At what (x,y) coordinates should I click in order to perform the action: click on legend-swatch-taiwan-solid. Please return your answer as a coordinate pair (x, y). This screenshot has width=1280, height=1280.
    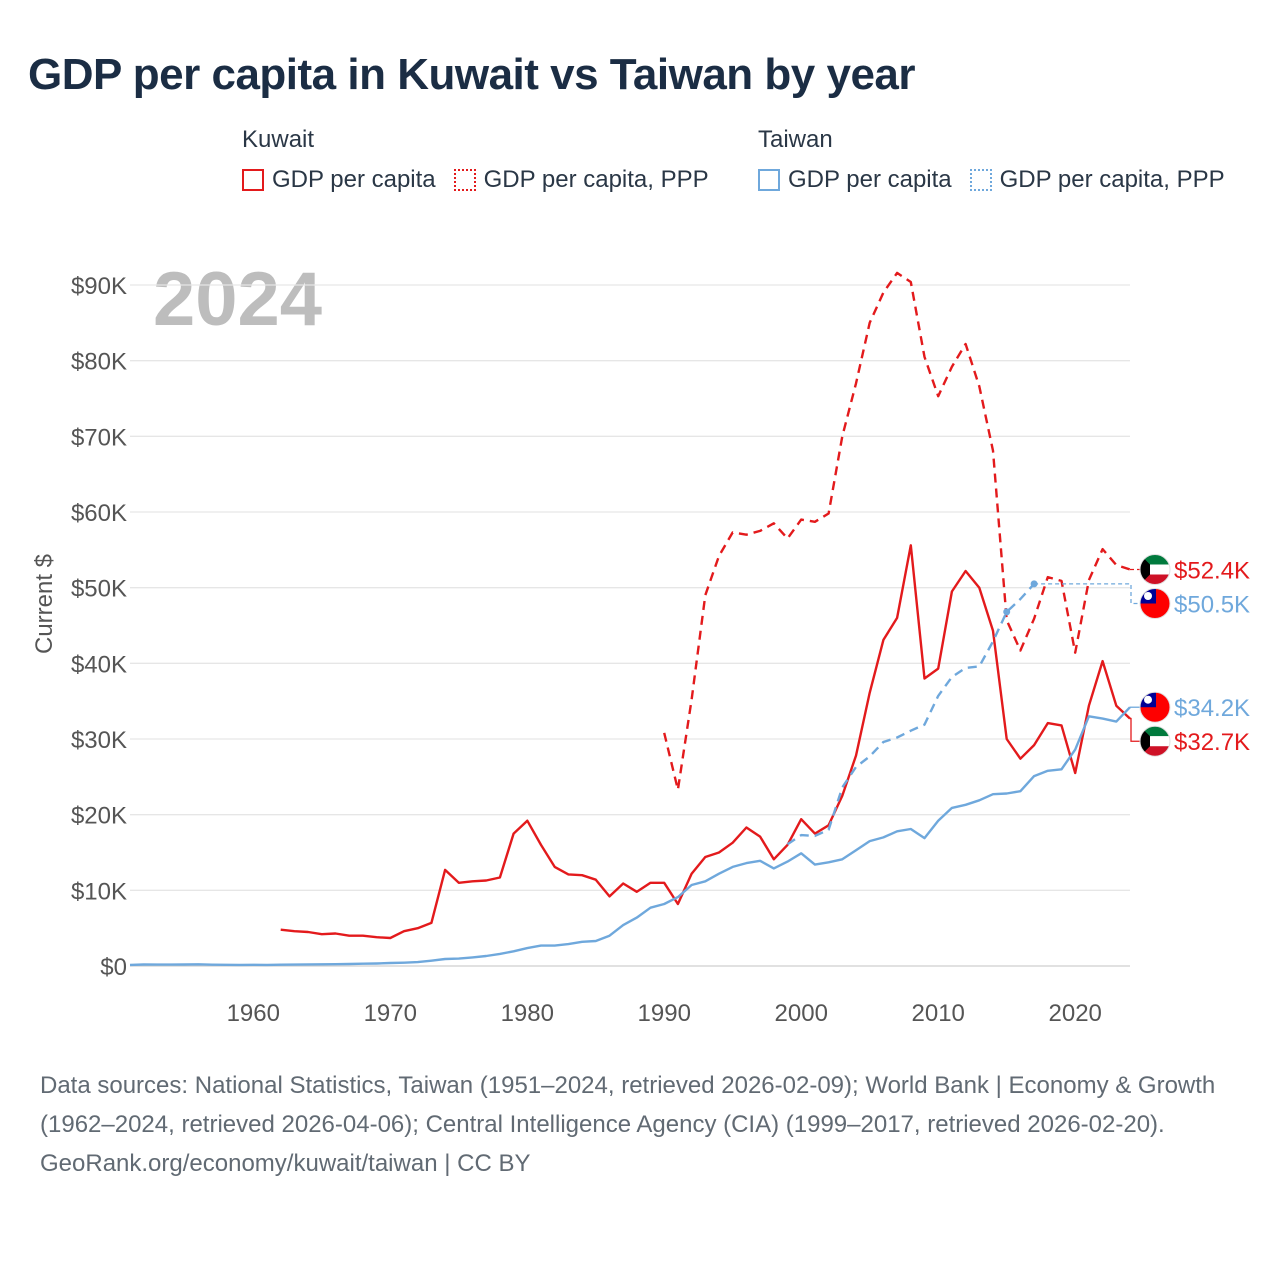
    Looking at the image, I should click on (769, 180).